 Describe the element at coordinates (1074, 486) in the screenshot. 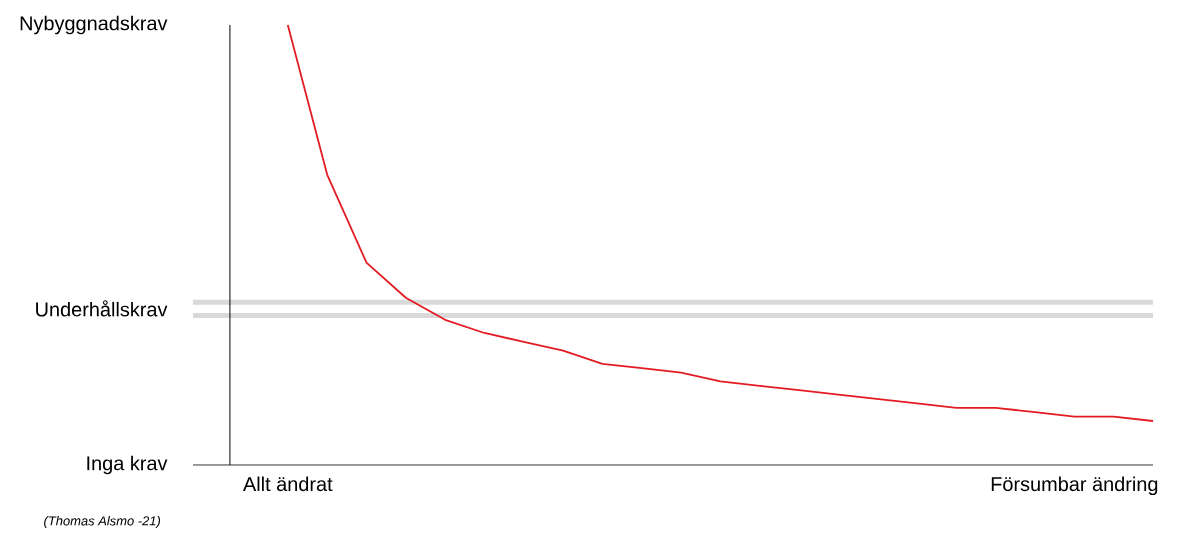

I see `x-tick-label: Försumbar ändring` at that location.